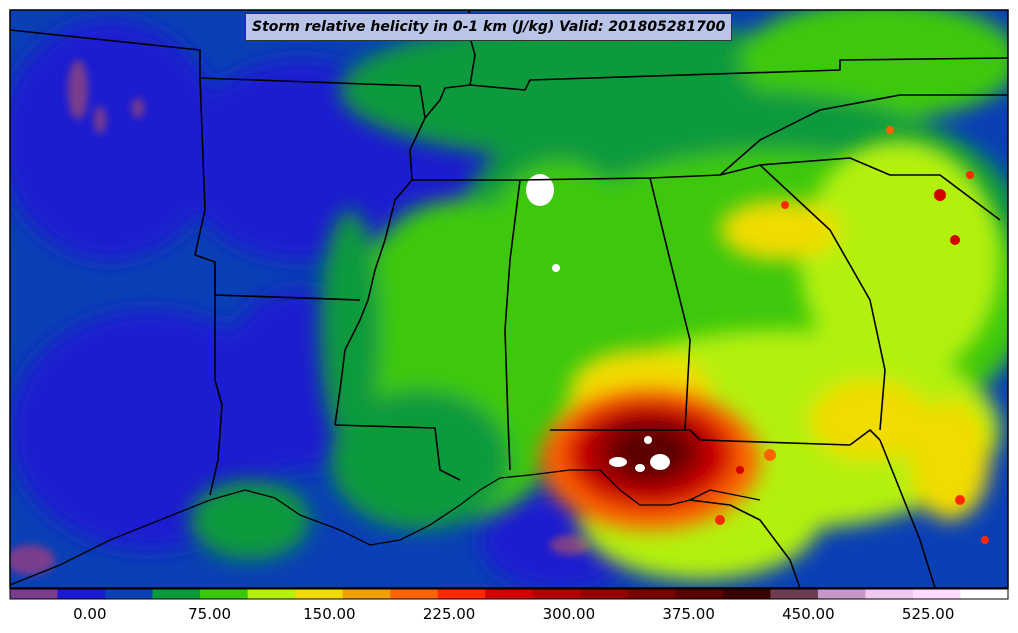 Image resolution: width=1018 pixels, height=633 pixels. Describe the element at coordinates (89, 614) in the screenshot. I see `colorbar-tick-label: 0.00` at that location.